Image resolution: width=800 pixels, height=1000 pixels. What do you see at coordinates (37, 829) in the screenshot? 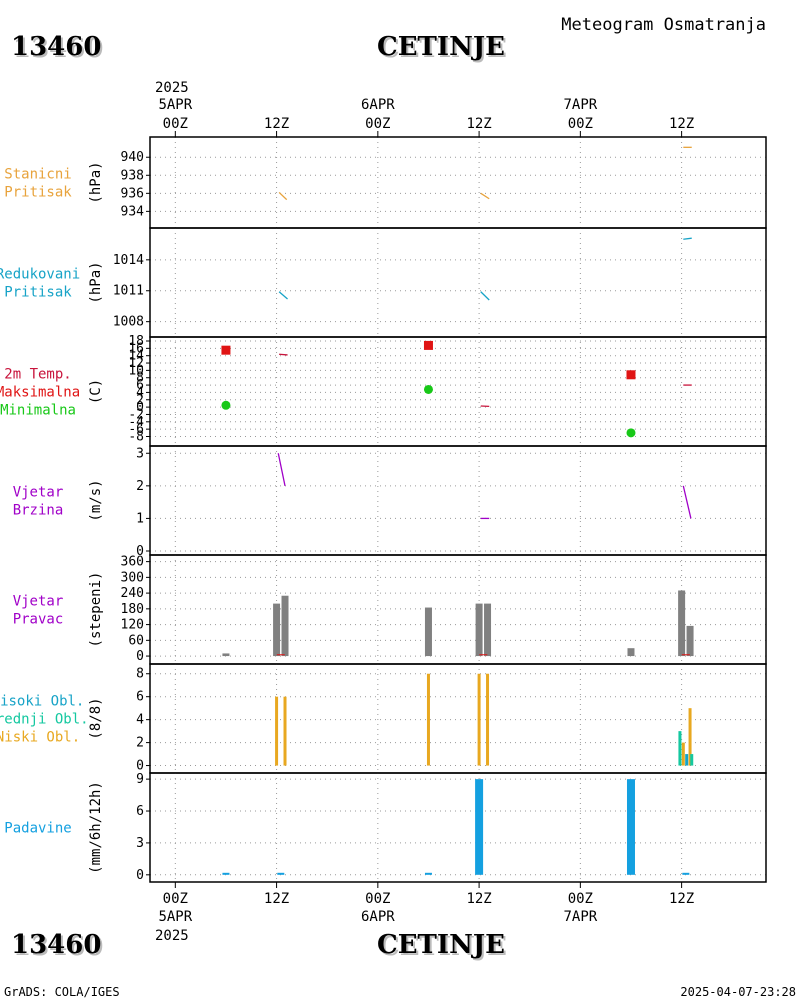
I see `panel-label-line: Padavine` at bounding box center [37, 829].